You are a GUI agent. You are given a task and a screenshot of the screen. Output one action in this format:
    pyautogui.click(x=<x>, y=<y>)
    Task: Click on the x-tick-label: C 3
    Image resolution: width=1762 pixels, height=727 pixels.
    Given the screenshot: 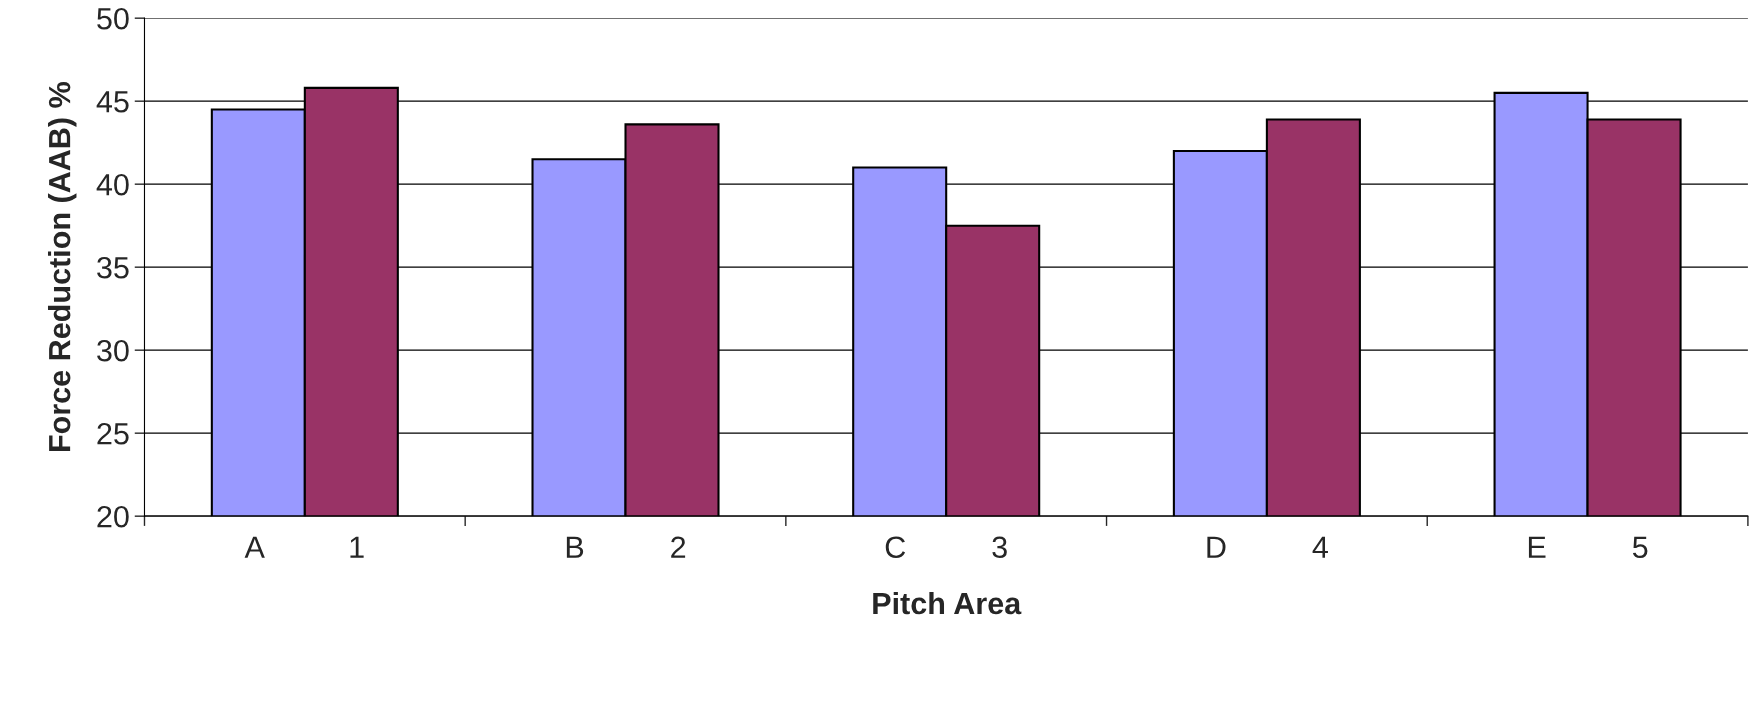 What is the action you would take?
    pyautogui.click(x=946, y=547)
    